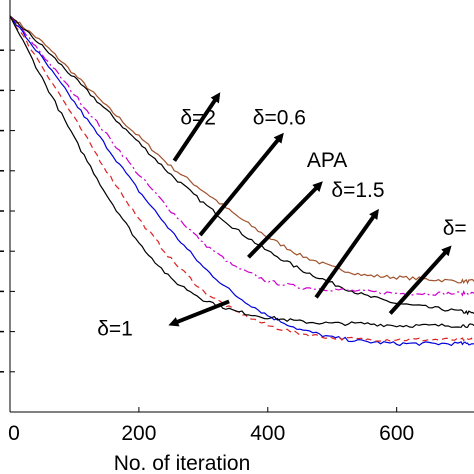  Describe the element at coordinates (115, 329) in the screenshot. I see `annotation-label-6: δ=1` at that location.